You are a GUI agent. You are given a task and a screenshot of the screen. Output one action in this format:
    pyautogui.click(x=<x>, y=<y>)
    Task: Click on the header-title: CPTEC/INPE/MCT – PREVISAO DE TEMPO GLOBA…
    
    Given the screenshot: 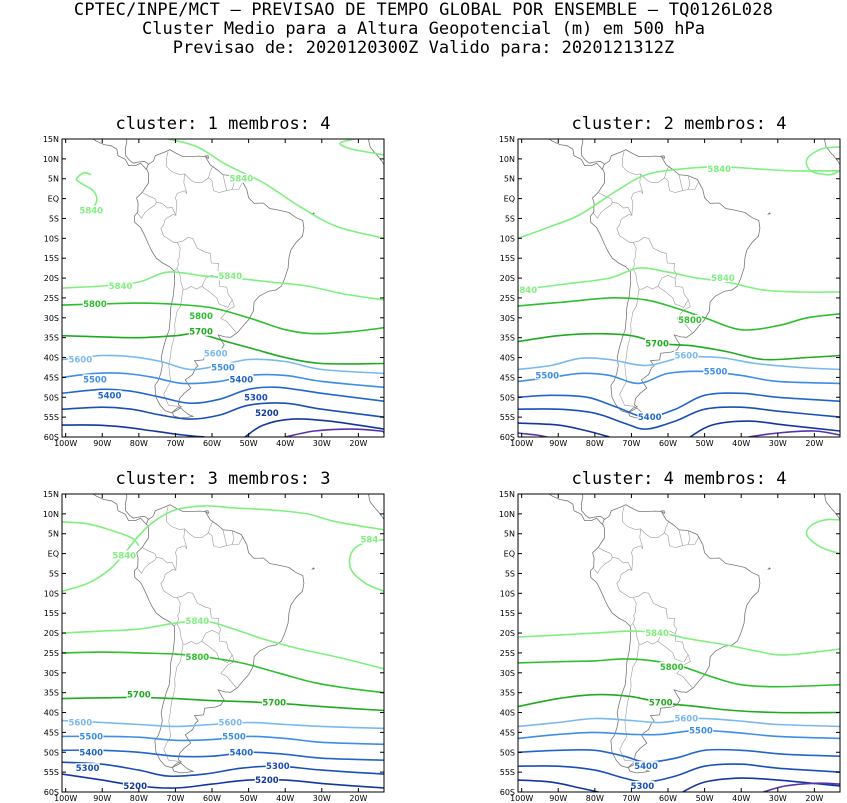 What is the action you would take?
    pyautogui.click(x=423, y=10)
    